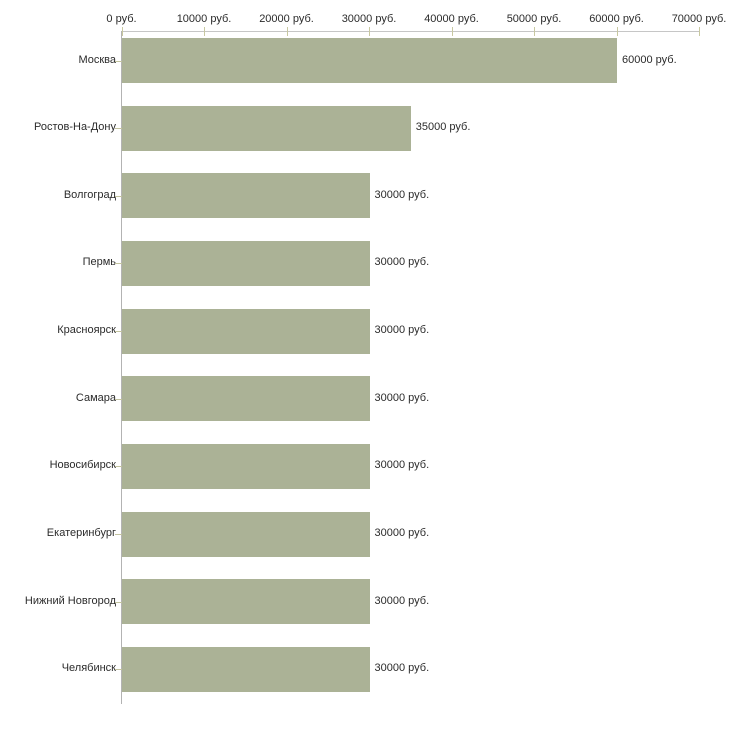 The height and width of the screenshot is (730, 730). What do you see at coordinates (451, 19) in the screenshot?
I see `x-tick-label: 40000 руб.` at bounding box center [451, 19].